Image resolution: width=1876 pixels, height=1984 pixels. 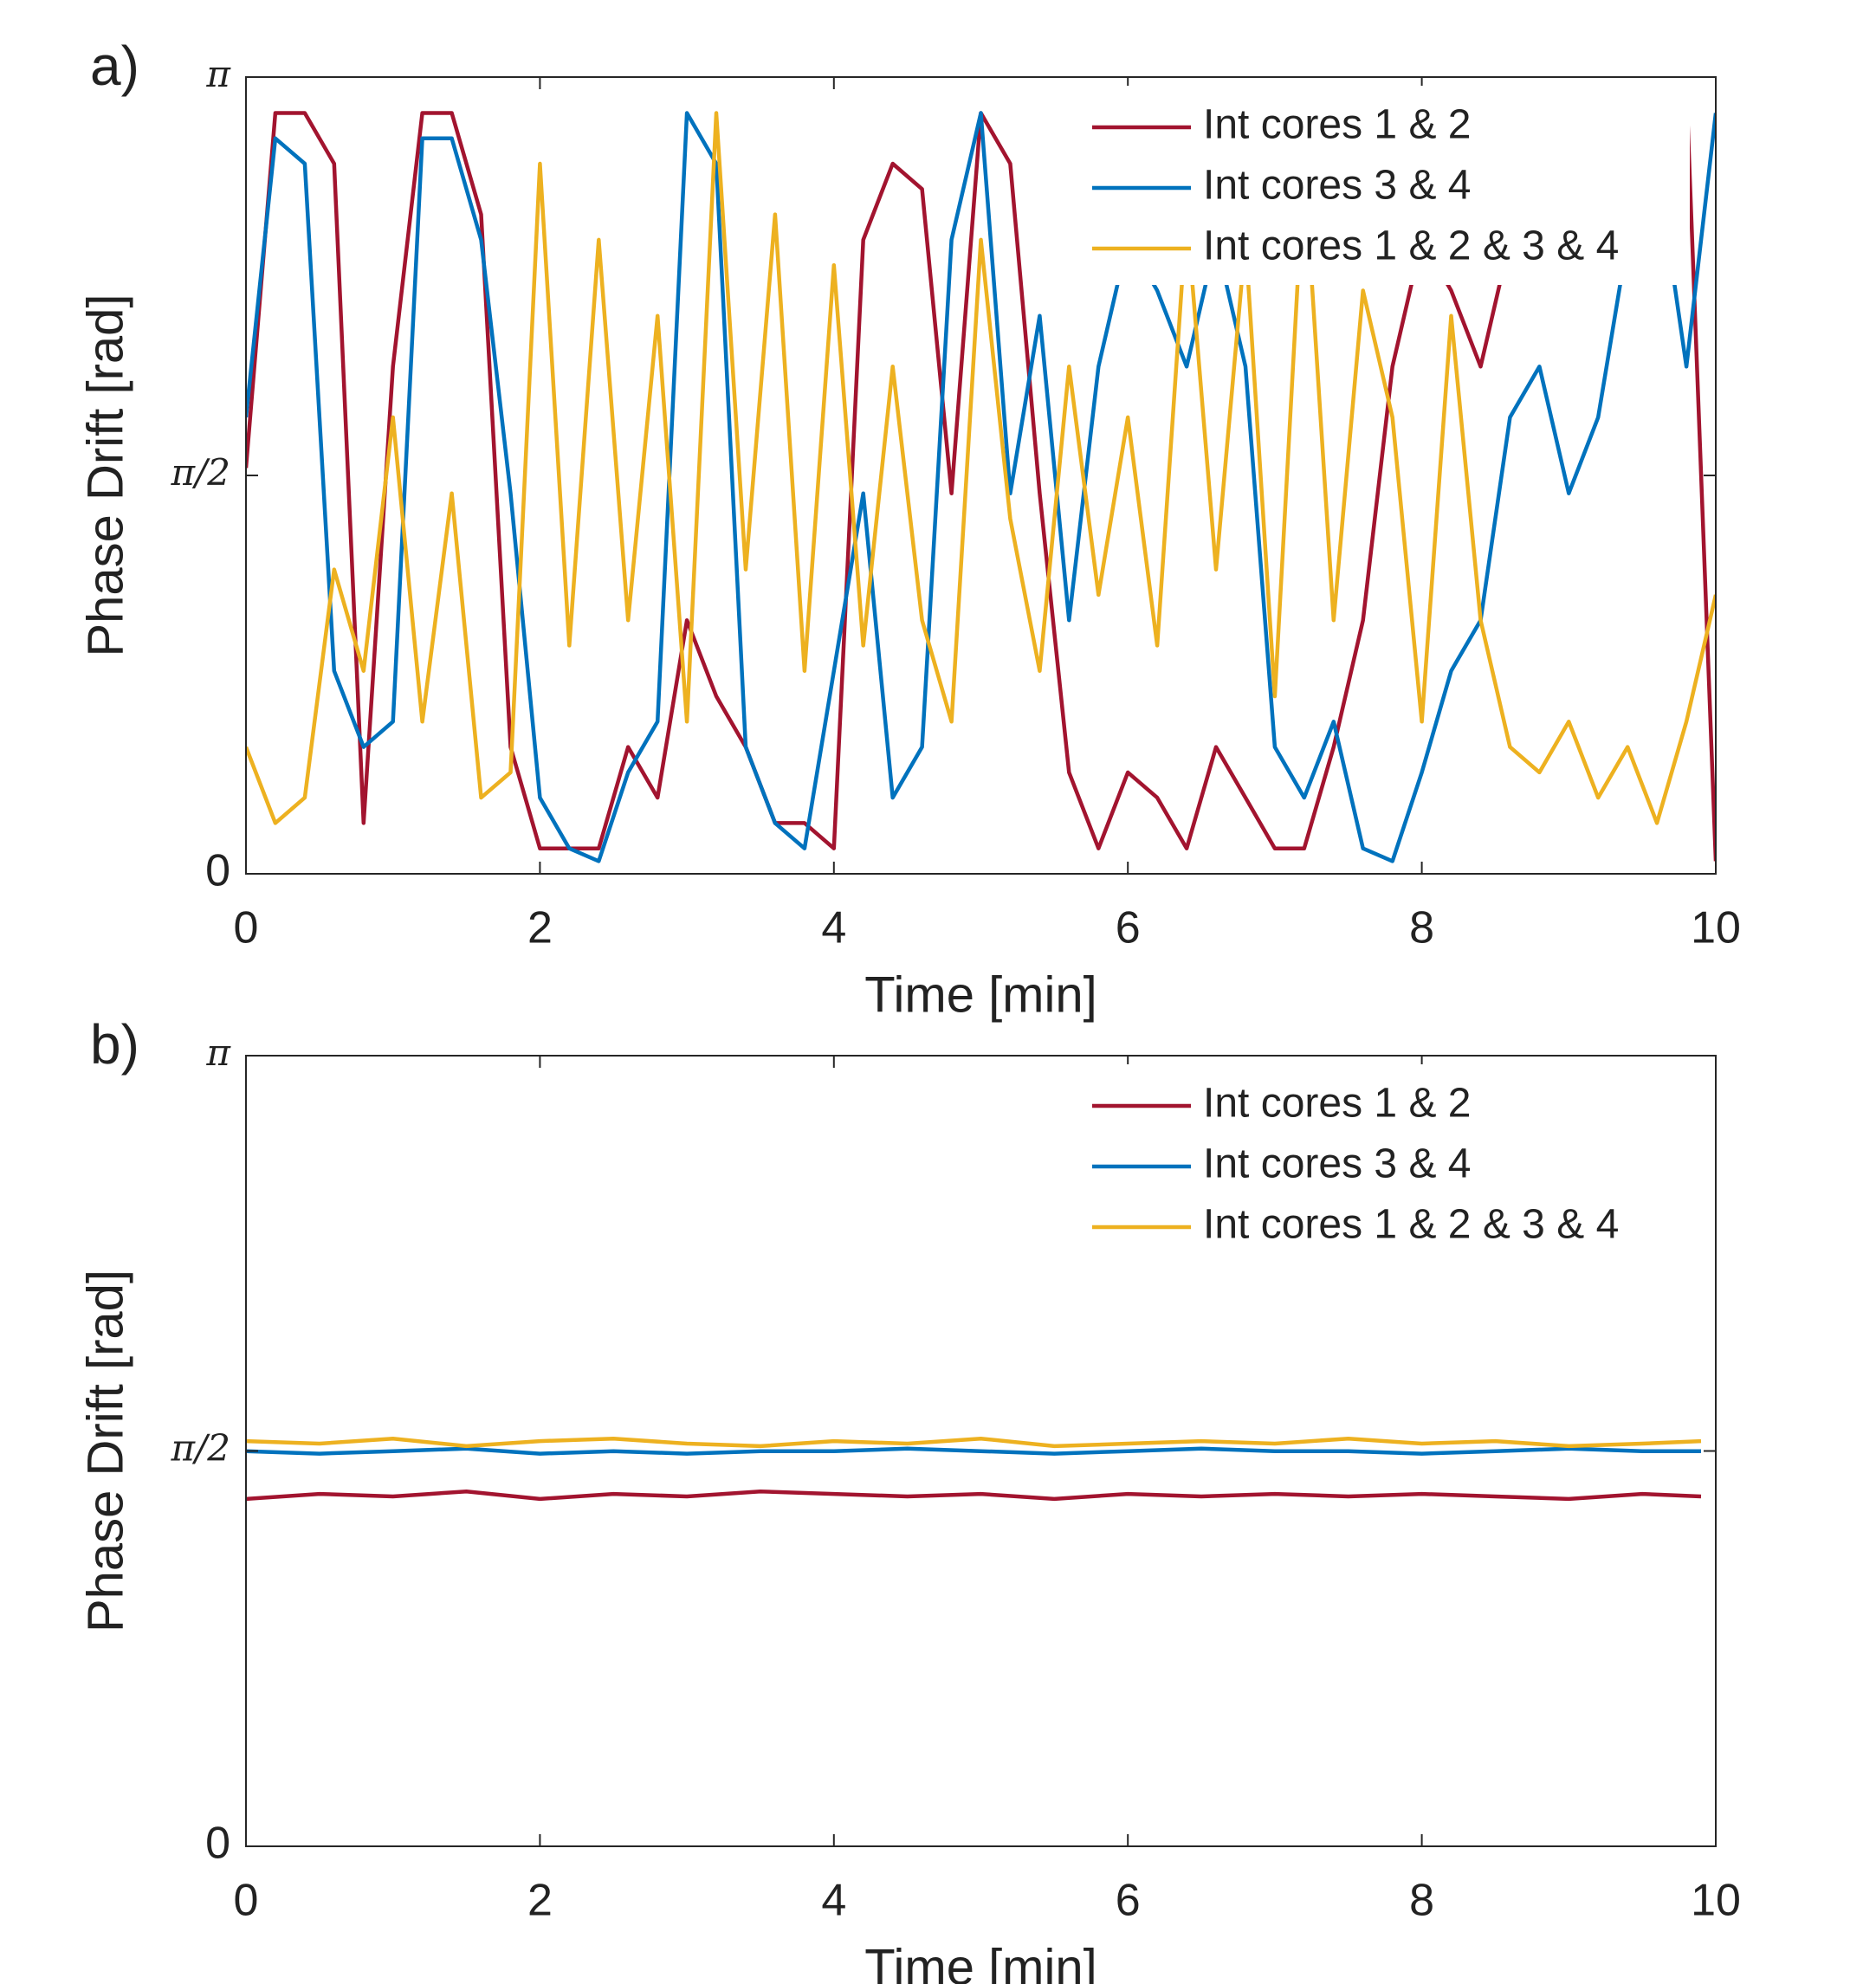 What do you see at coordinates (114, 66) in the screenshot?
I see `panel-label: a)` at bounding box center [114, 66].